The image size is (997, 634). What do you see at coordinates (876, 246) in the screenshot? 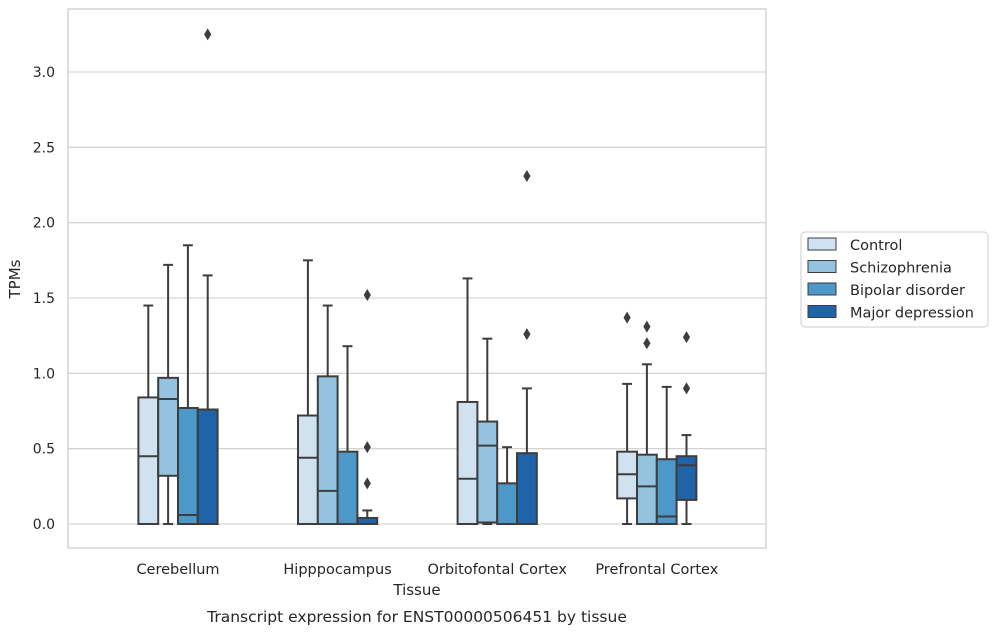
I see `legend-label: Control` at bounding box center [876, 246].